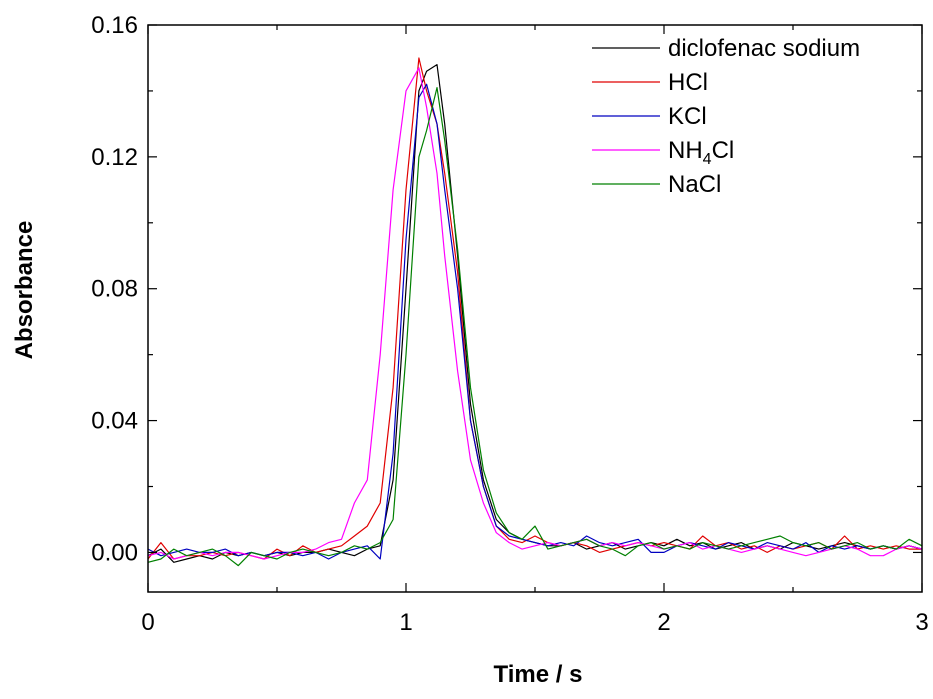 The width and height of the screenshot is (933, 699). I want to click on legend-label: HCl, so click(688, 82).